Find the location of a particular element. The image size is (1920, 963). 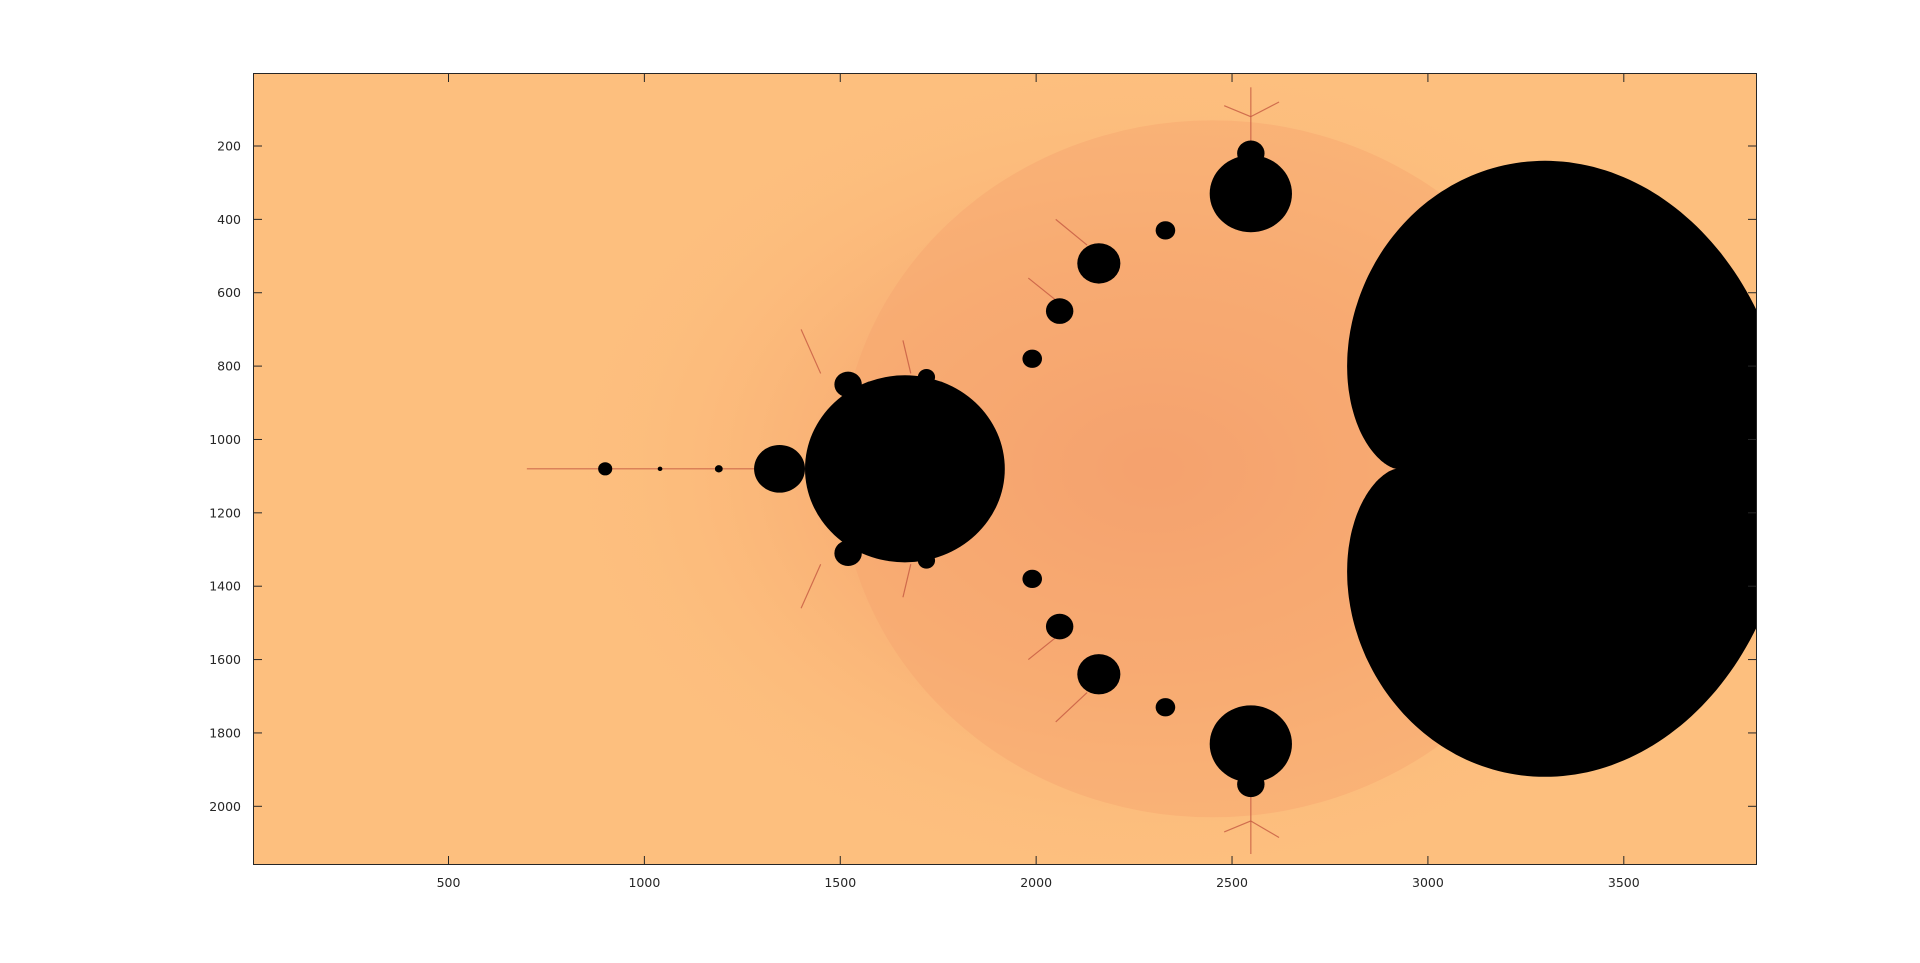

x-tick-label: 2000 is located at coordinates (1036, 882).